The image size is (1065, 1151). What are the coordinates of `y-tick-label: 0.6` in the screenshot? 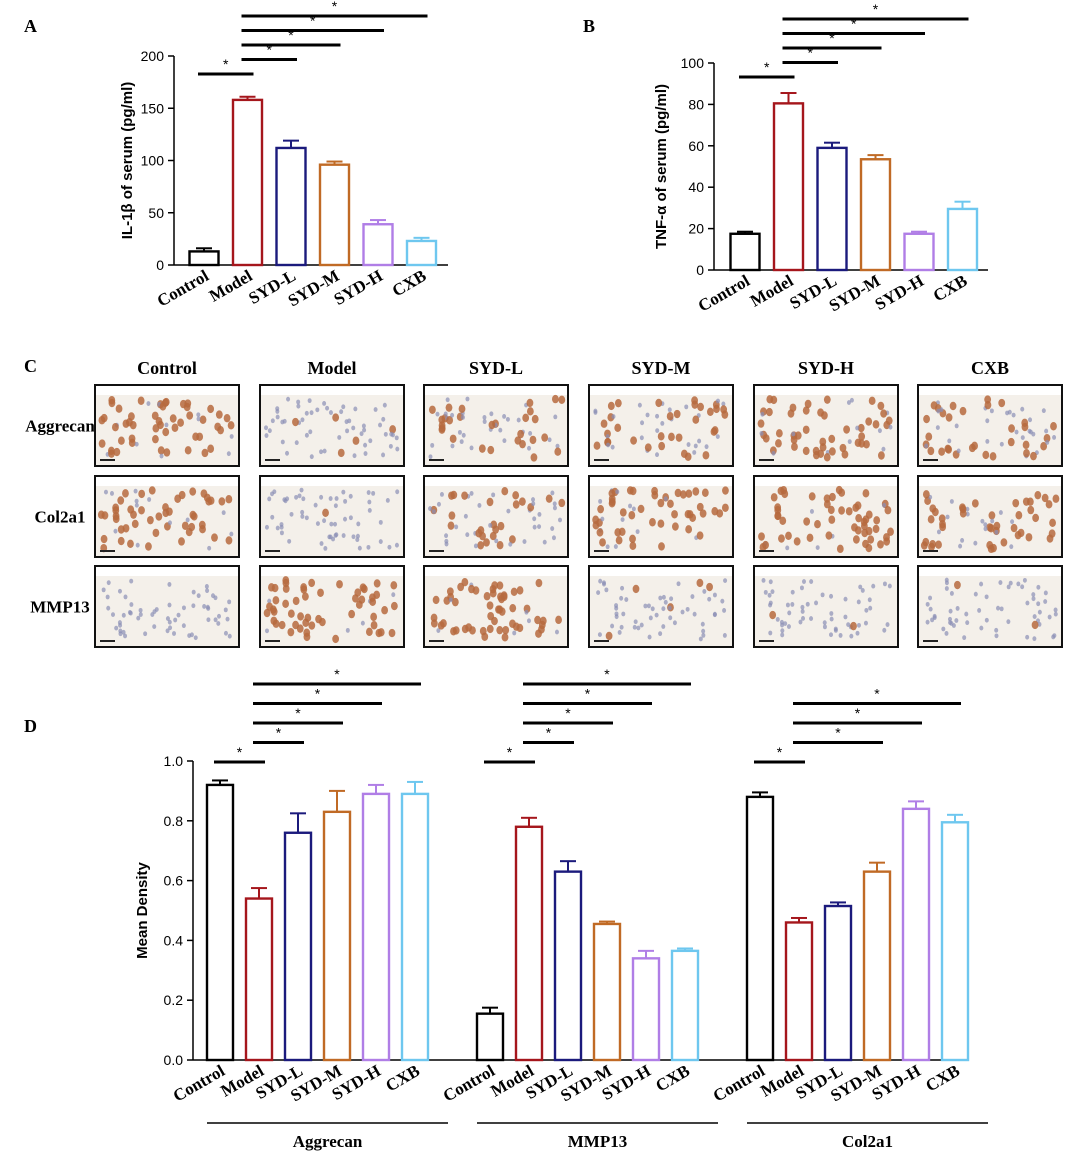 It's located at (174, 881).